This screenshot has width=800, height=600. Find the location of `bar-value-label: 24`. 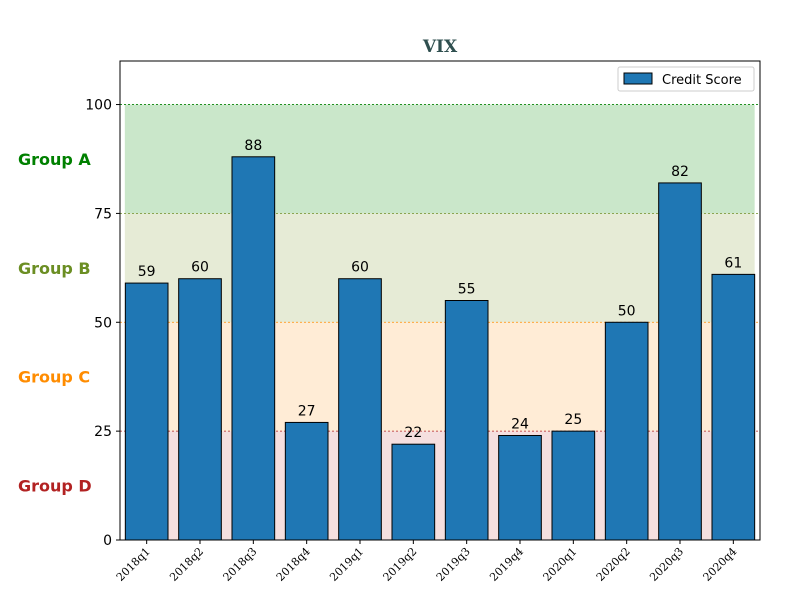

bar-value-label: 24 is located at coordinates (520, 424).